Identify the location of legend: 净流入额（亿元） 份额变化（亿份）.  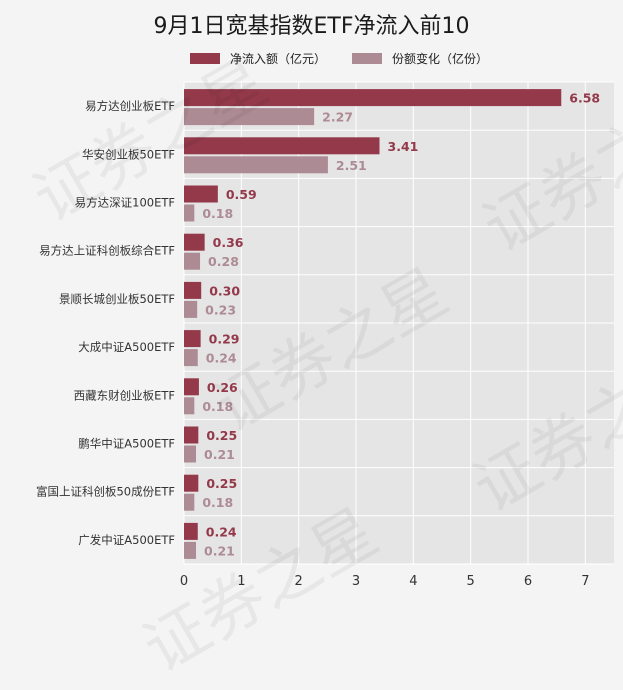
(352, 58).